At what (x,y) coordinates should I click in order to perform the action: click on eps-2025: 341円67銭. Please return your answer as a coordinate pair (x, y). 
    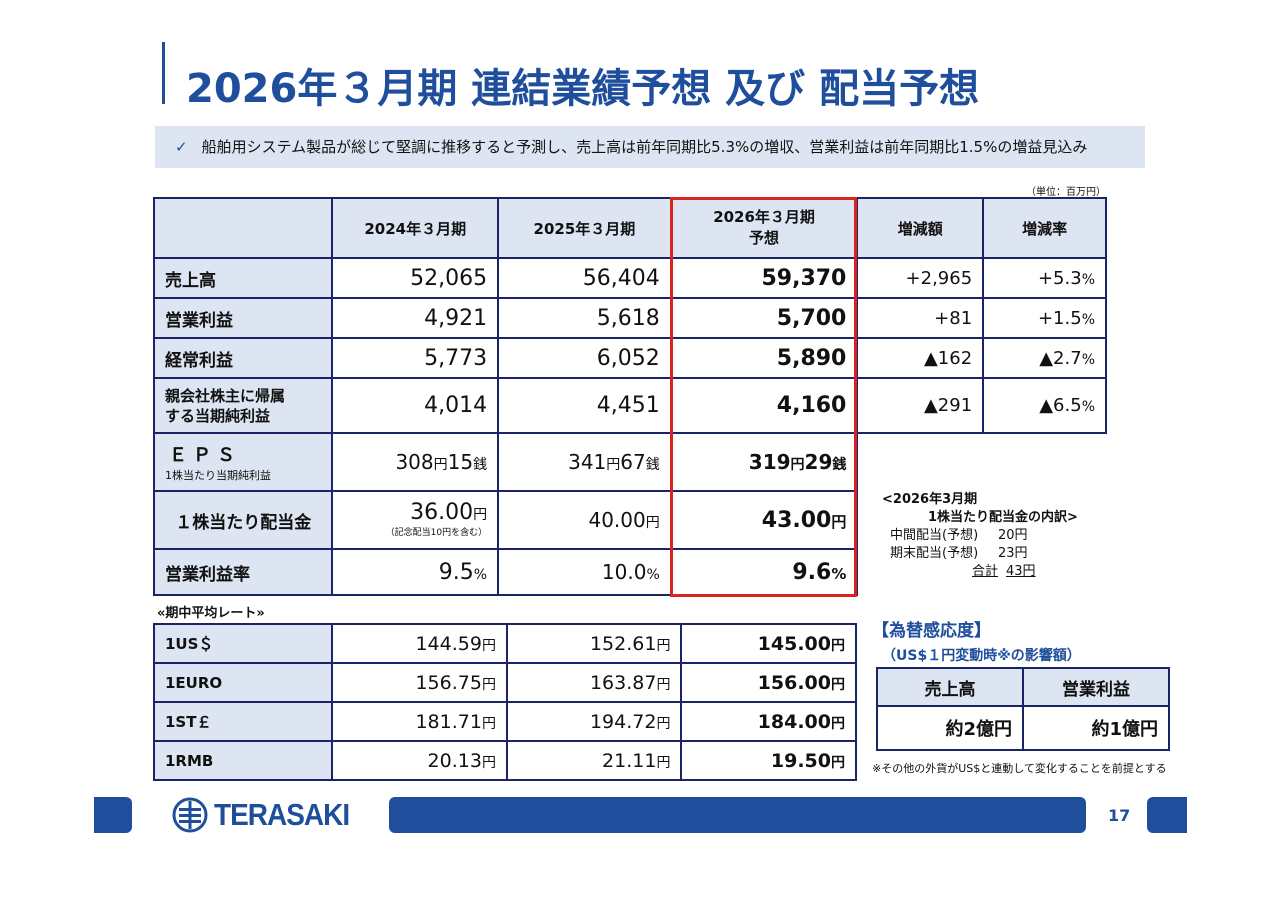
    Looking at the image, I should click on (584, 462).